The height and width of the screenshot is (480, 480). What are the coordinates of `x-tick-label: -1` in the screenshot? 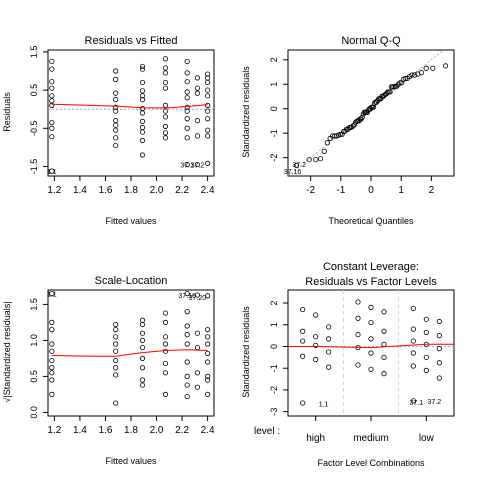 It's located at (340, 190).